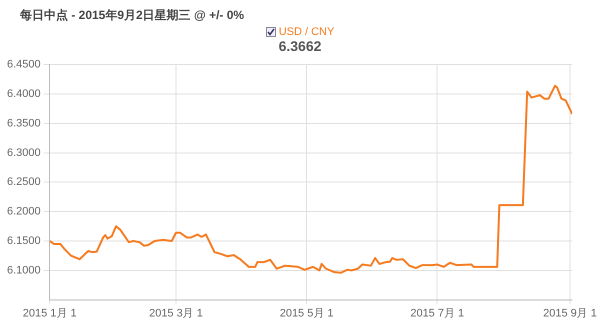 The image size is (600, 323). I want to click on chart-title: 每日中点 - 2015年9月2日星期三 @ +/- 0%, so click(132, 15).